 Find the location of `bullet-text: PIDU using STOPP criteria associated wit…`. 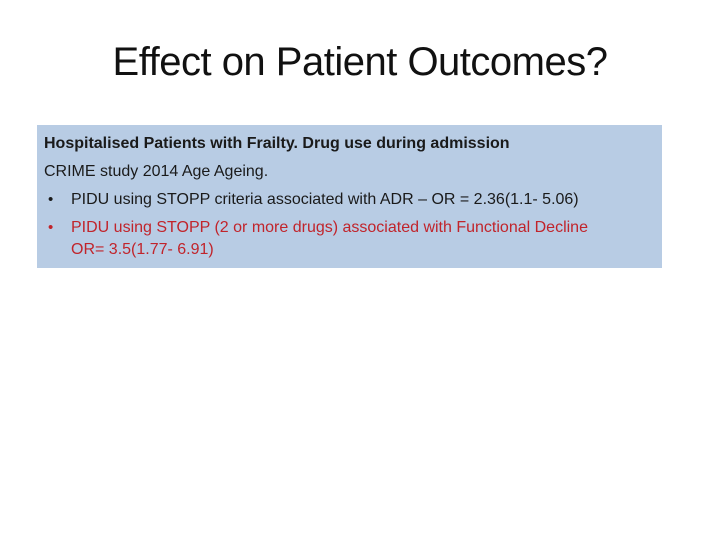

bullet-text: PIDU using STOPP criteria associated wit… is located at coordinates (361, 200).